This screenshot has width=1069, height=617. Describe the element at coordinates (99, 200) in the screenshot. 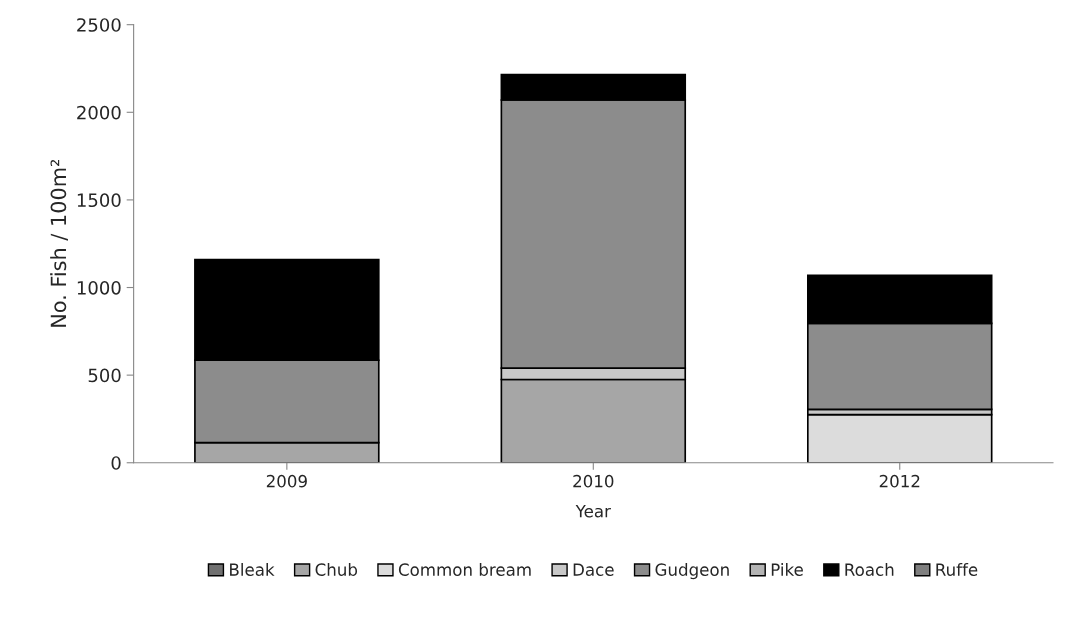

I see `y-tick-label: 1500` at that location.